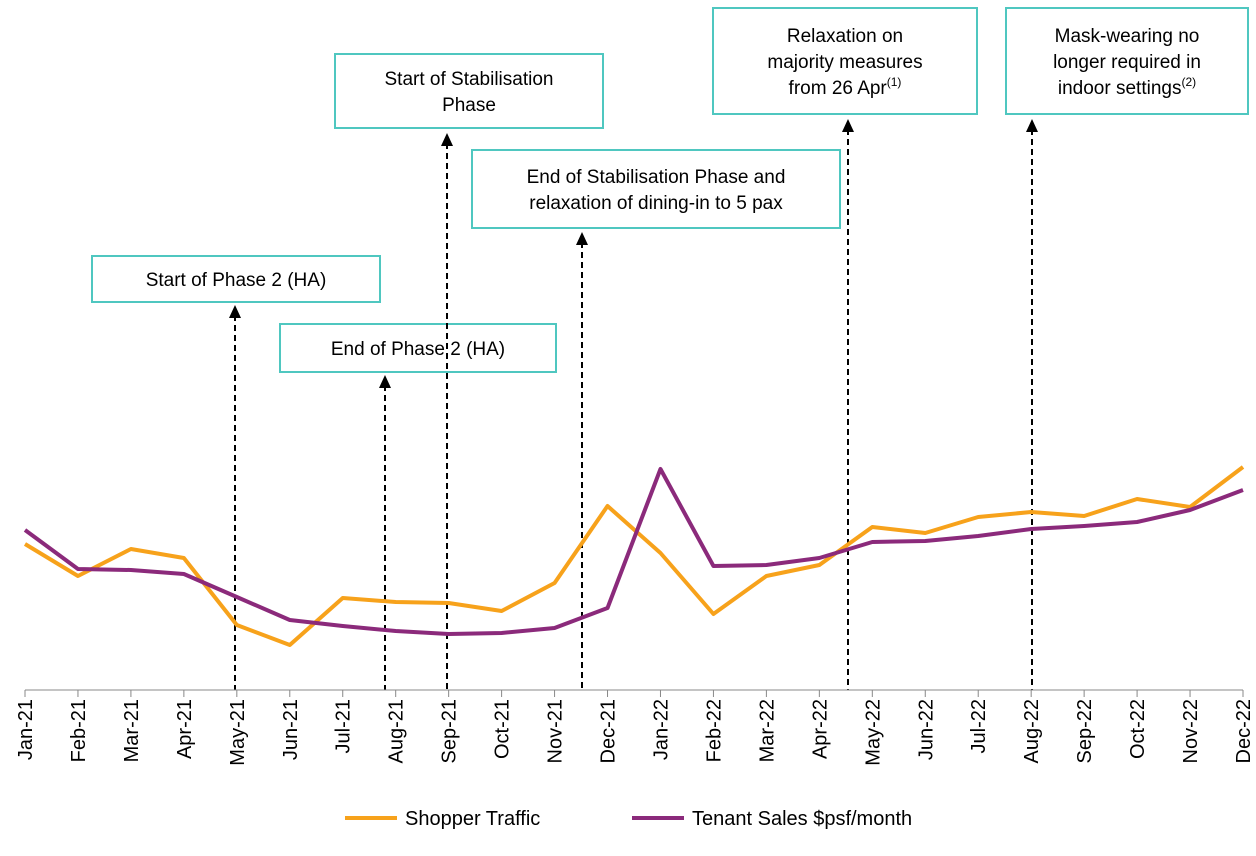  I want to click on annotation-line: Start of Phase 2 (HA), so click(236, 280).